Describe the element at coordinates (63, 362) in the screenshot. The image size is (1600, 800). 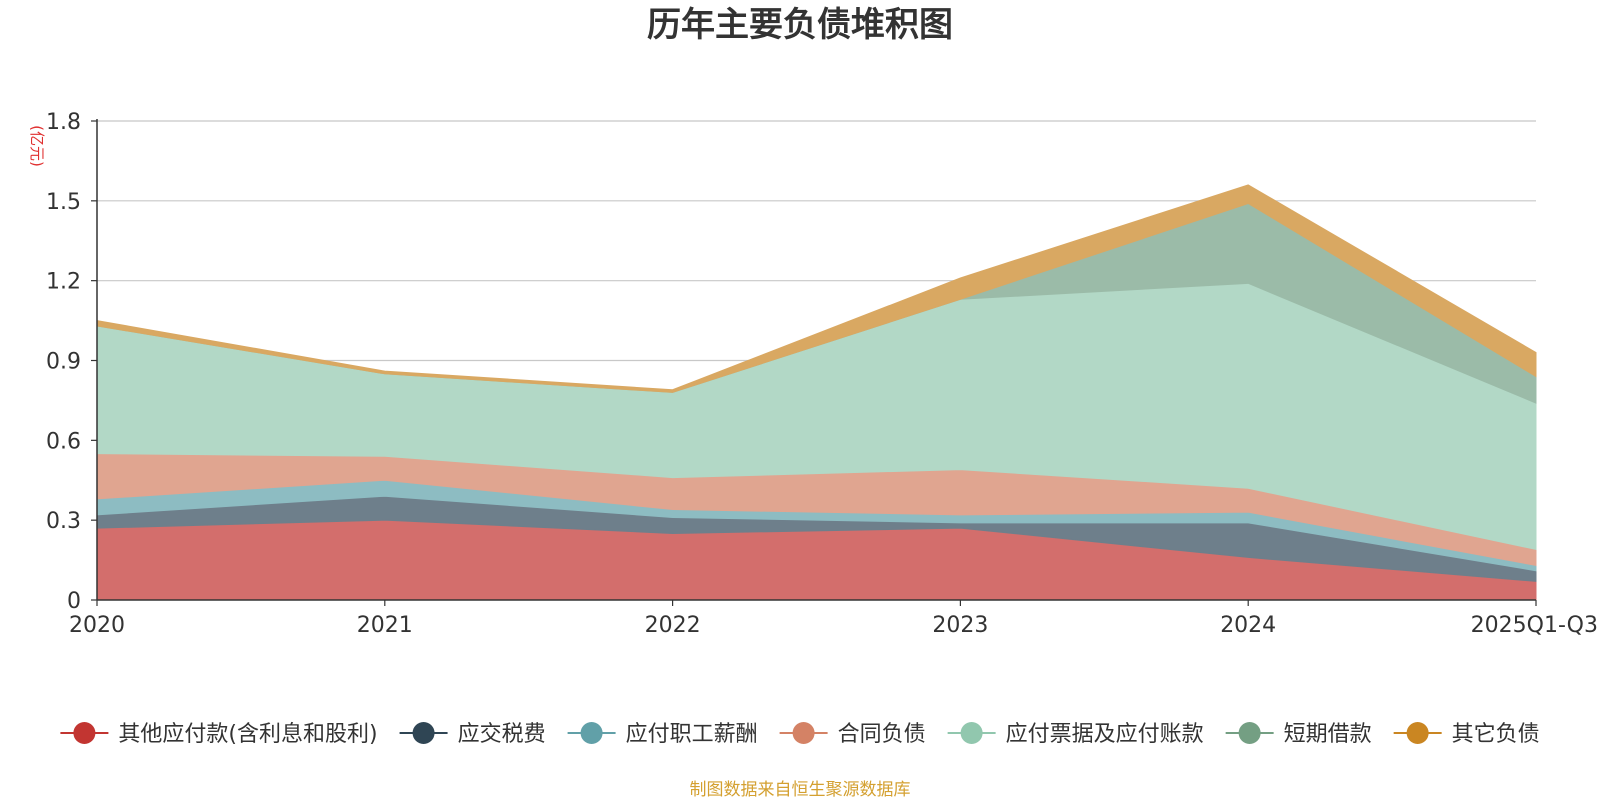
I see `y-tick-label: 0.9` at that location.